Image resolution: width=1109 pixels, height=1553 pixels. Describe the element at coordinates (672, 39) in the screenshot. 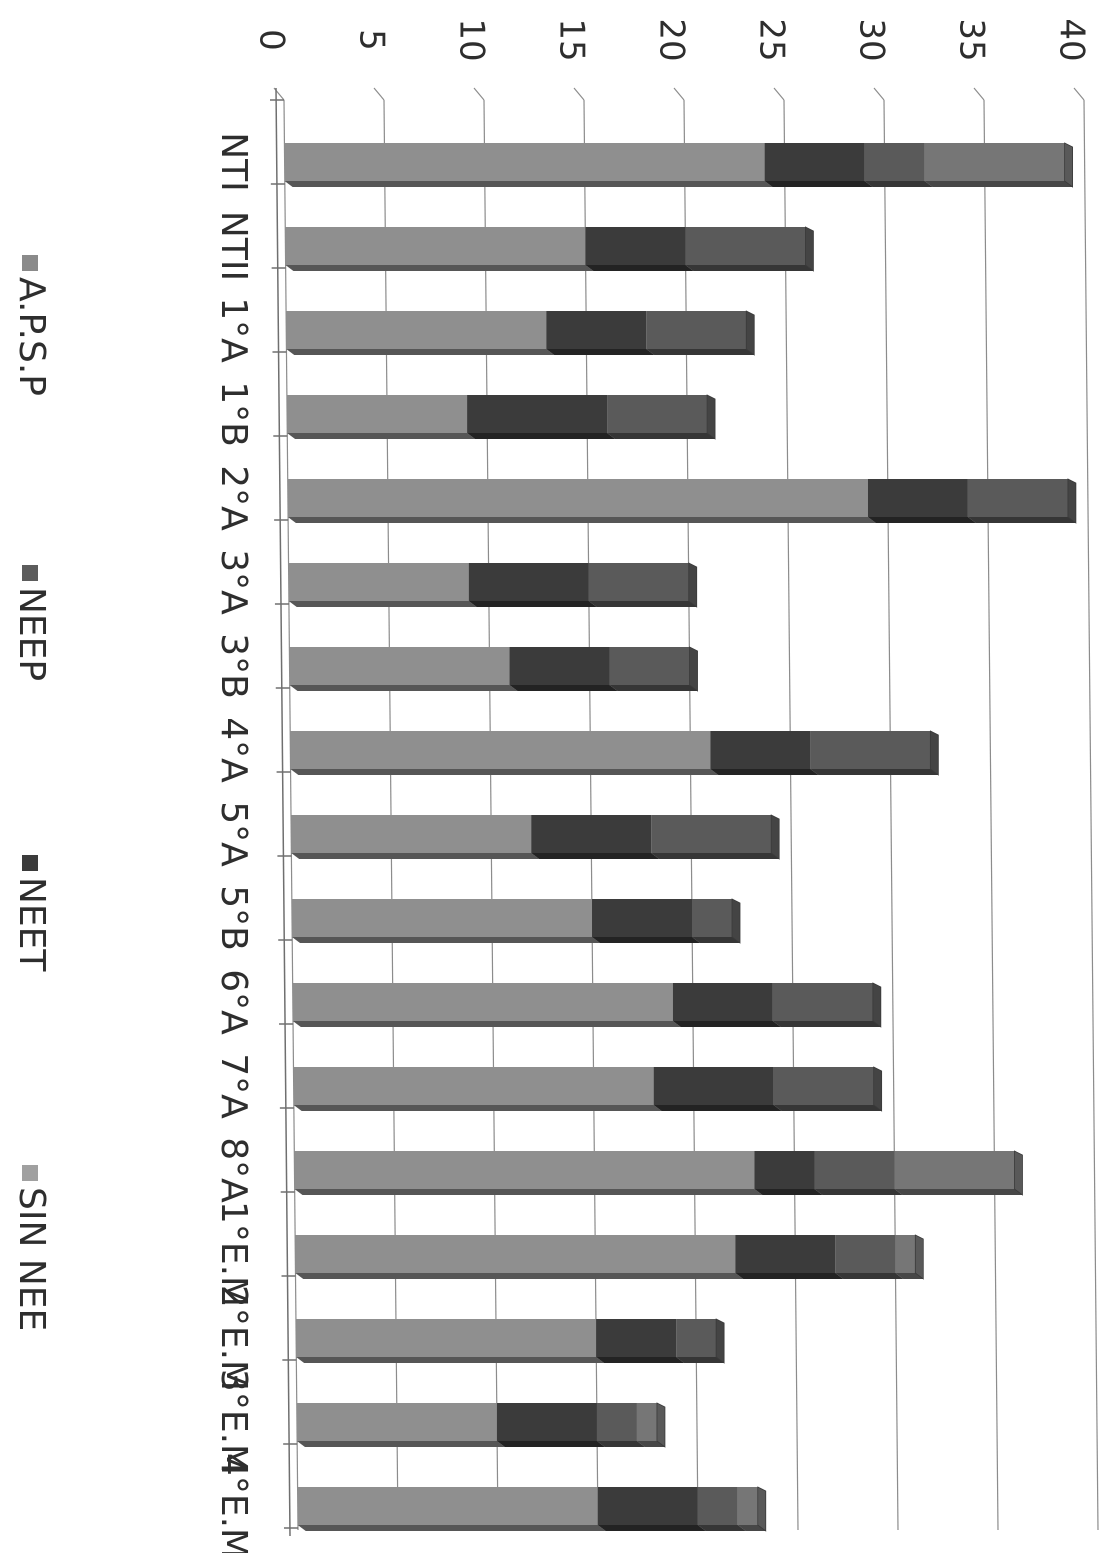

I see `x-tick-label: 20` at that location.